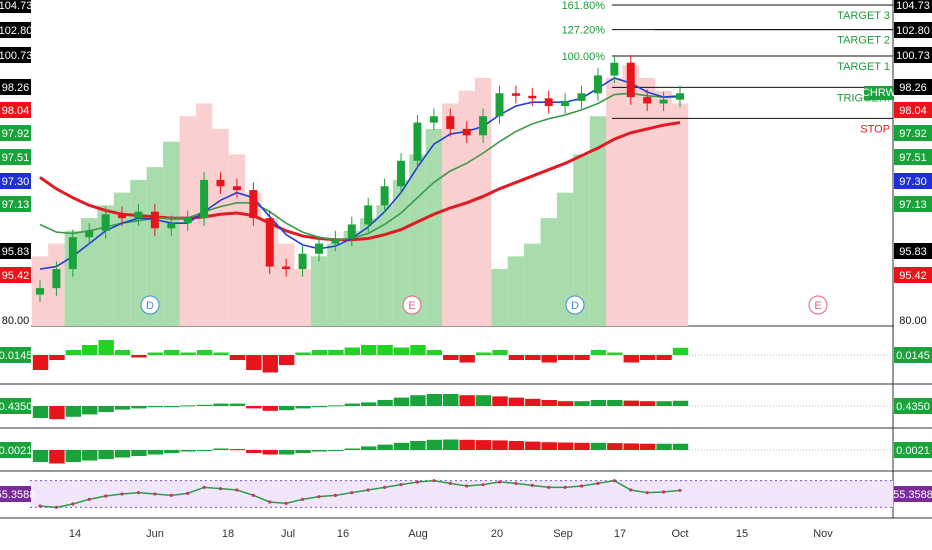 The height and width of the screenshot is (550, 932). What do you see at coordinates (584, 30) in the screenshot?
I see `fib-label: 127.20%` at bounding box center [584, 30].